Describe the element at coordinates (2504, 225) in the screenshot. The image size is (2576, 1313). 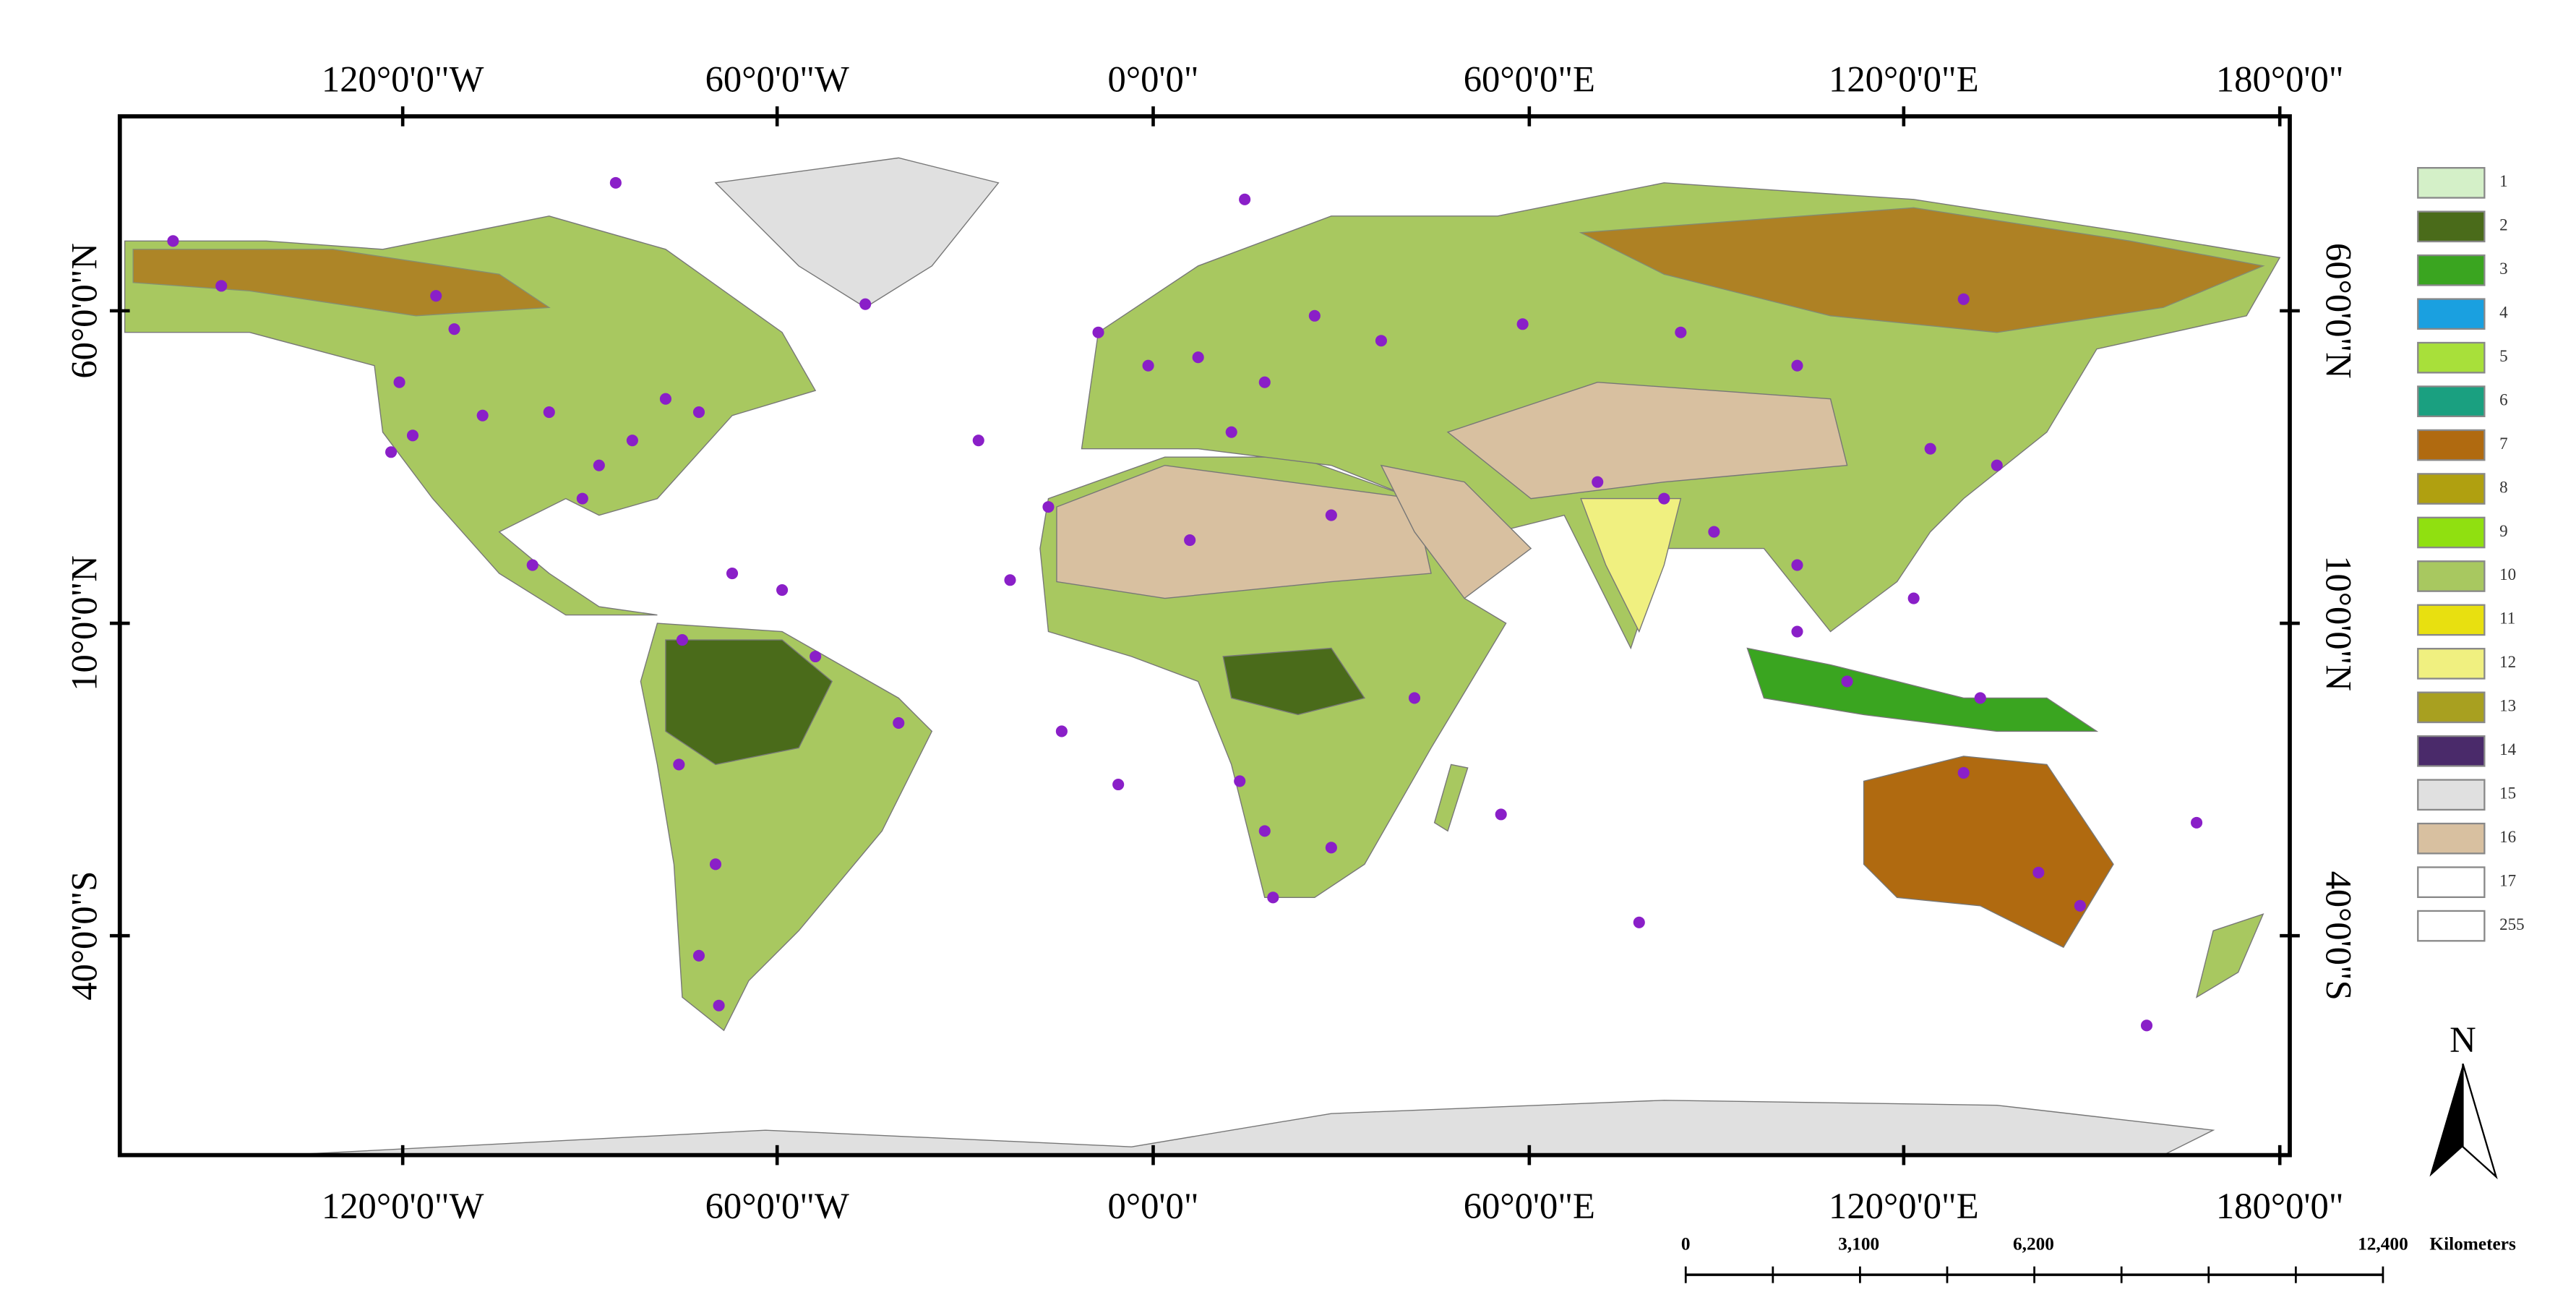
I see `legend-label: 2` at that location.